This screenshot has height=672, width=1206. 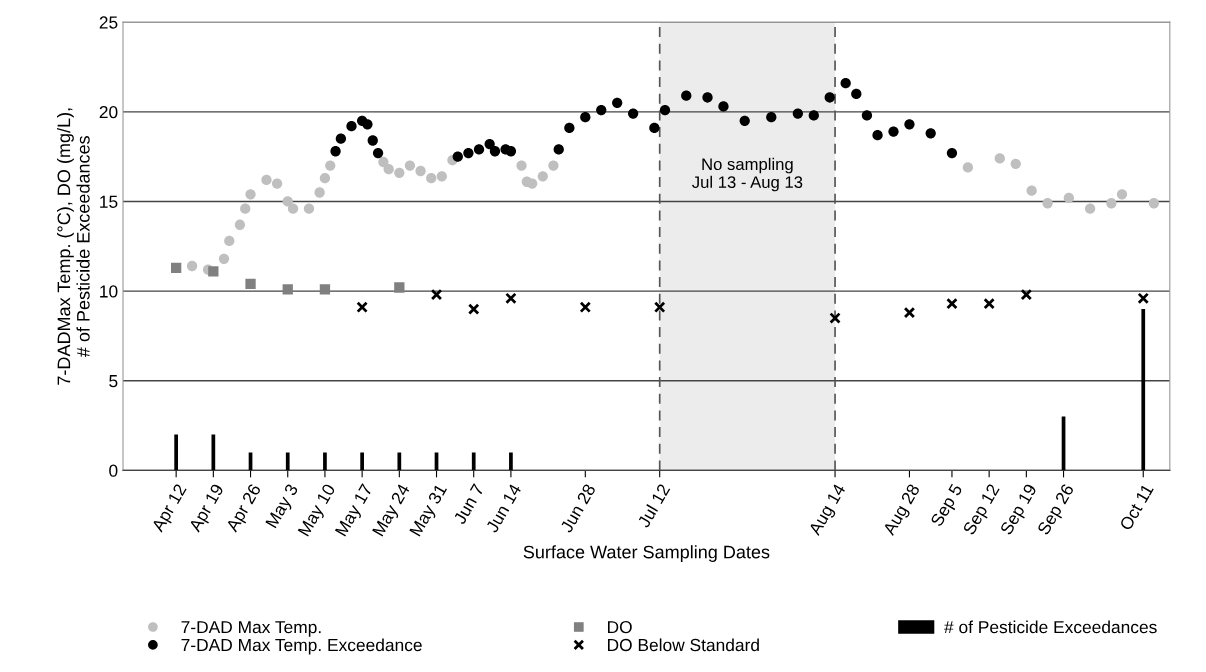 What do you see at coordinates (207, 509) in the screenshot?
I see `x-tick-label: Apr 19` at bounding box center [207, 509].